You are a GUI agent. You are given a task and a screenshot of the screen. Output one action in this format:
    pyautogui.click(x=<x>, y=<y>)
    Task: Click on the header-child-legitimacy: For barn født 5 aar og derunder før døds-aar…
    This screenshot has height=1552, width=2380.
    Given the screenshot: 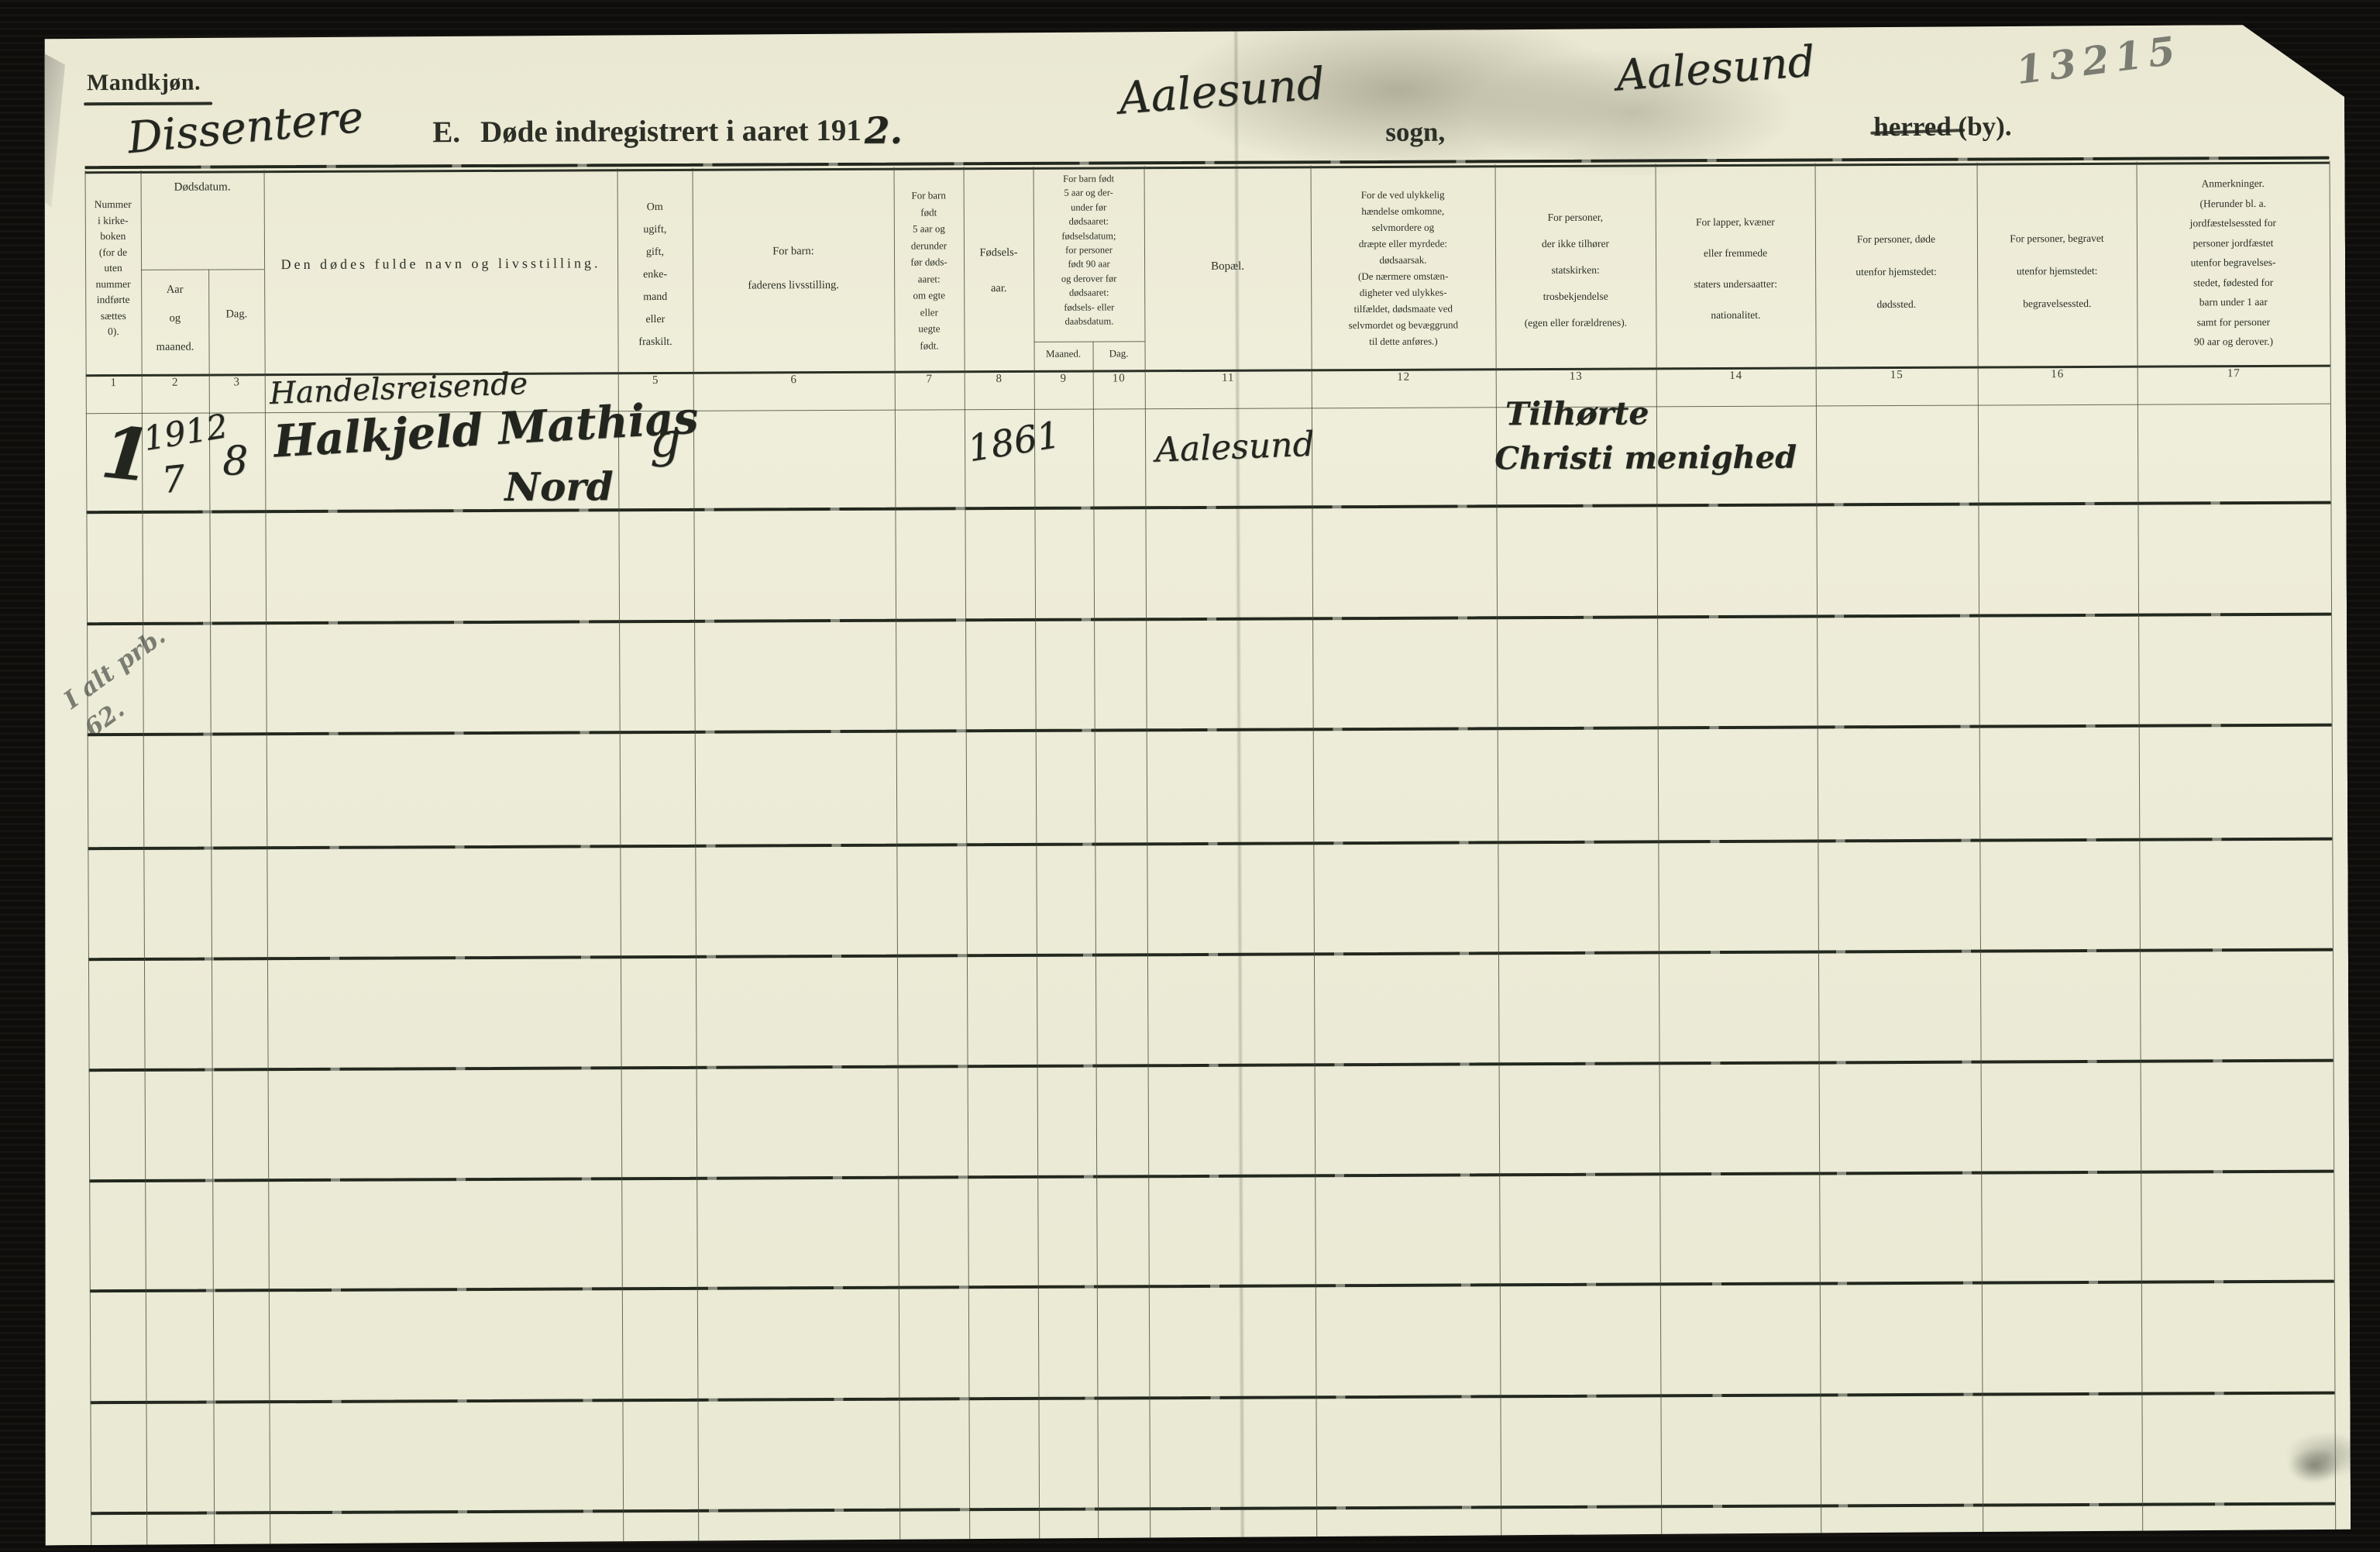 What is the action you would take?
    pyautogui.click(x=929, y=270)
    